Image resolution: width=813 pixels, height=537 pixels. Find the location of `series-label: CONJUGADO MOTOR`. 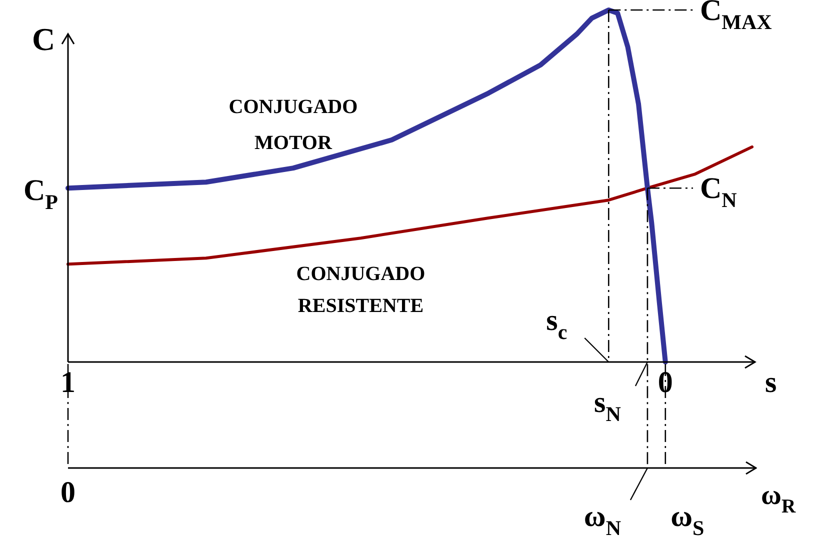

series-label: CONJUGADO MOTOR is located at coordinates (293, 125).